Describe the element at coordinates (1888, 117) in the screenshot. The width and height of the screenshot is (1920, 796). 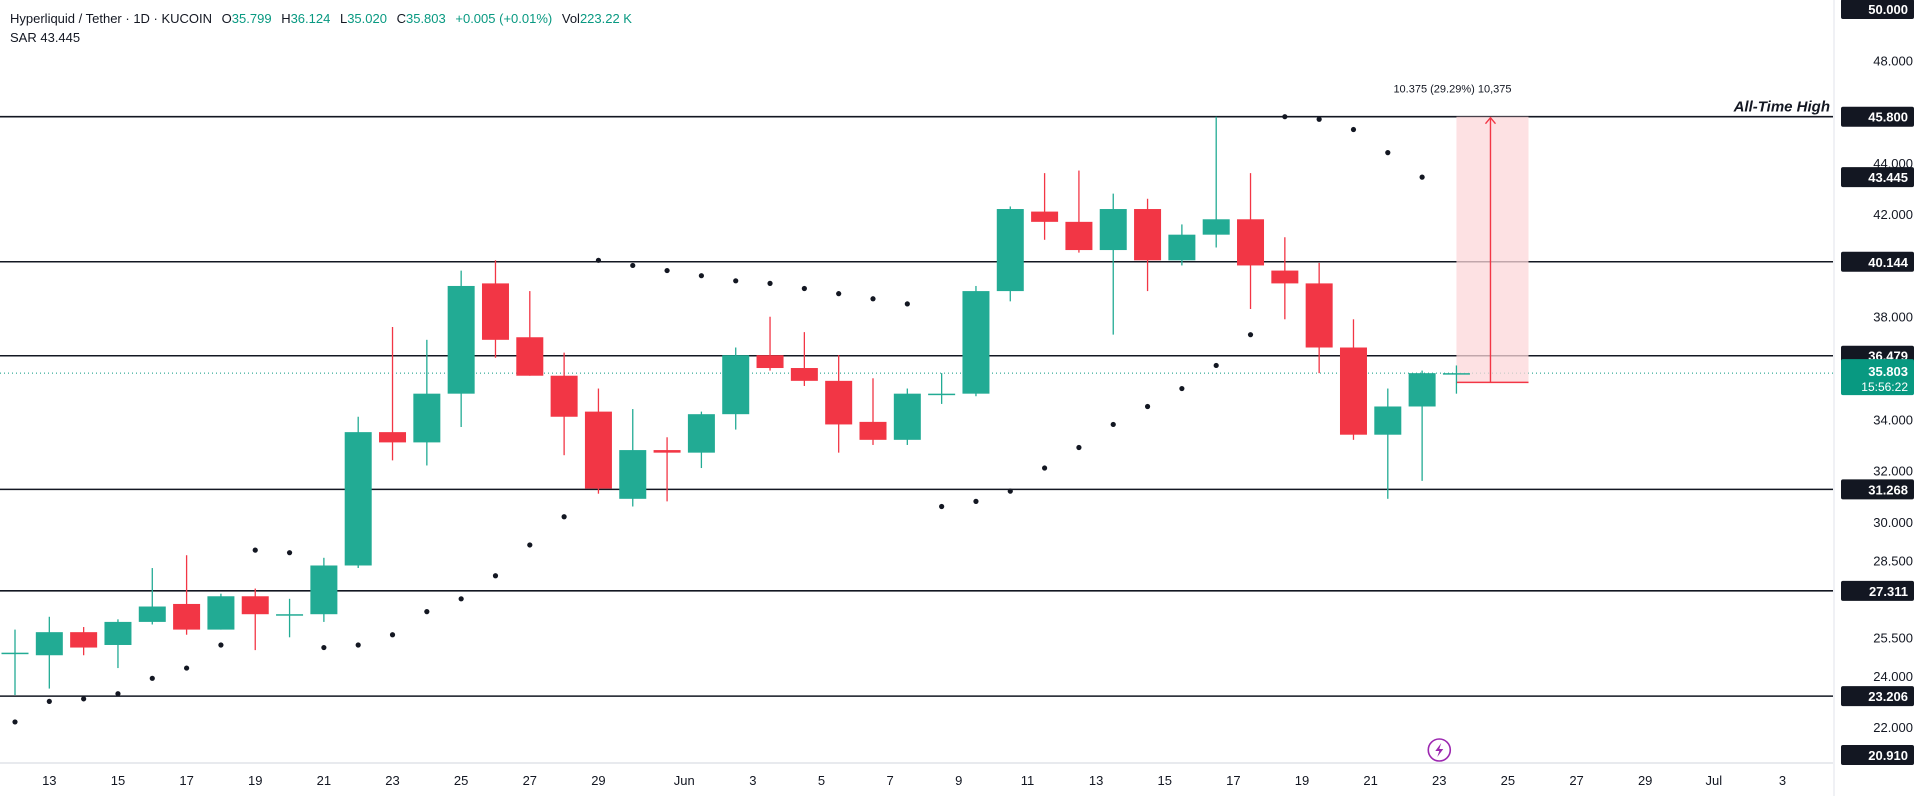
I see `hline-tag-45.800-label: 45.800` at that location.